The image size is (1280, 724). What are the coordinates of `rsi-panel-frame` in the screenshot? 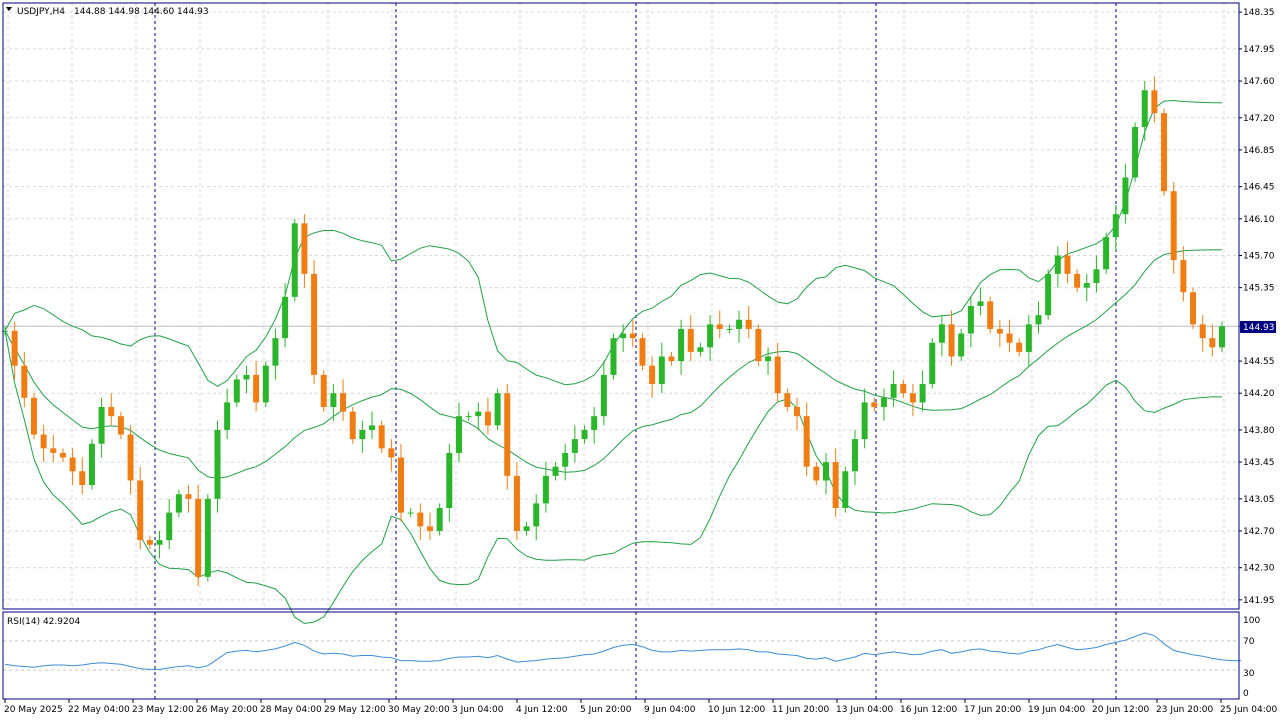 It's located at (621, 655).